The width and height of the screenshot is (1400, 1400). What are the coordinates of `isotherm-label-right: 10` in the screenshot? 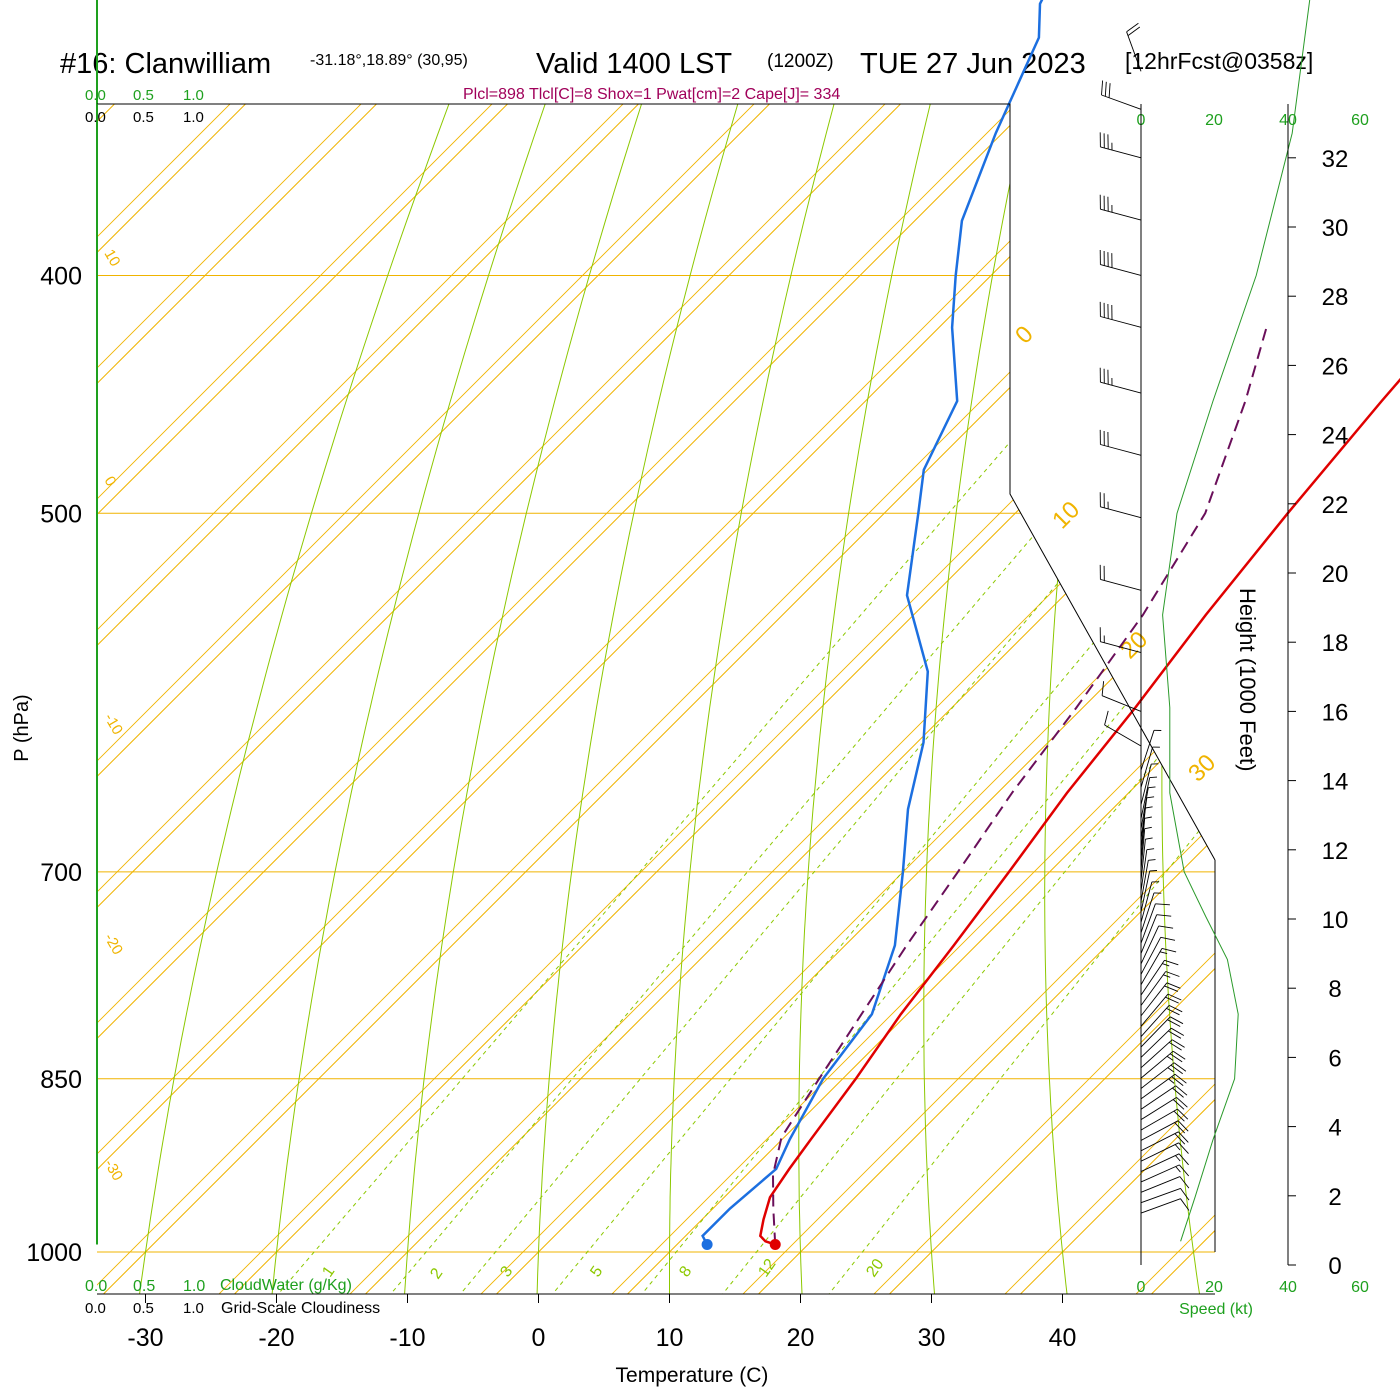 It's located at (1066, 515).